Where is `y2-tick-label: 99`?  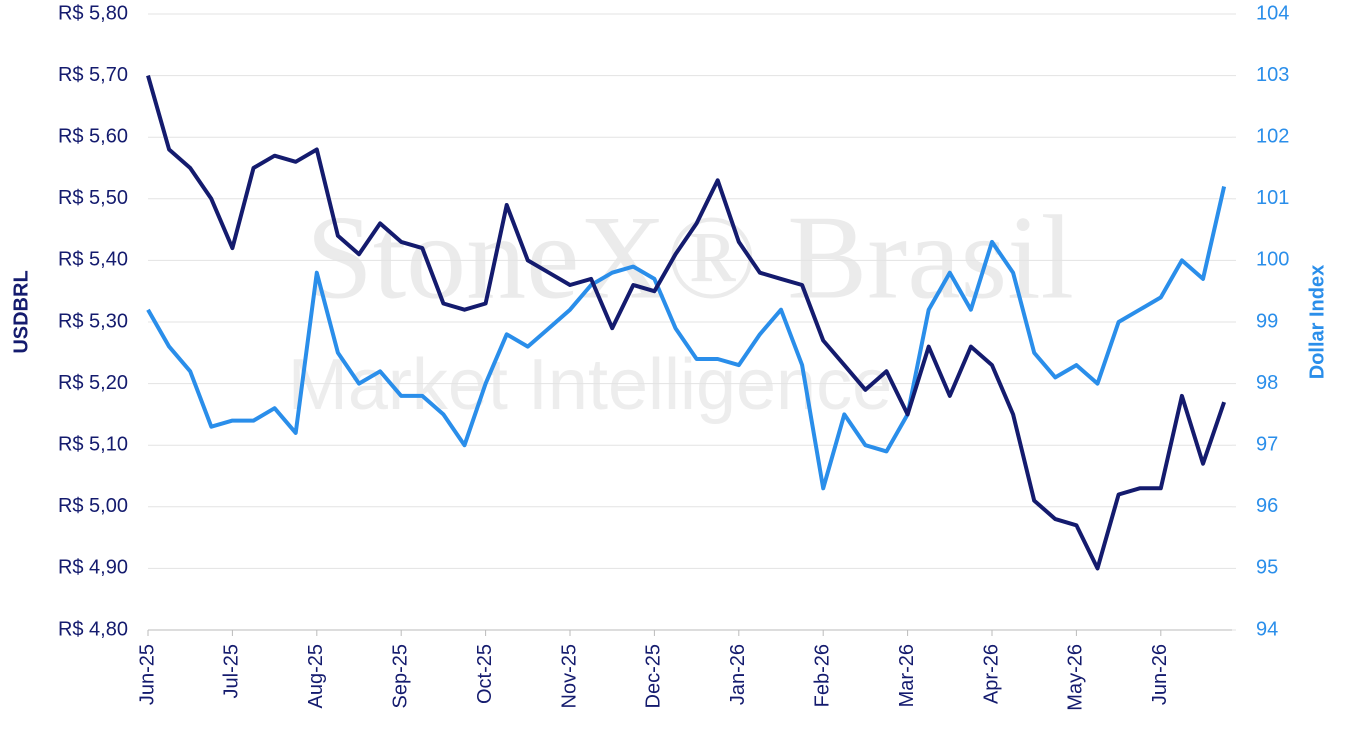 y2-tick-label: 99 is located at coordinates (1267, 321).